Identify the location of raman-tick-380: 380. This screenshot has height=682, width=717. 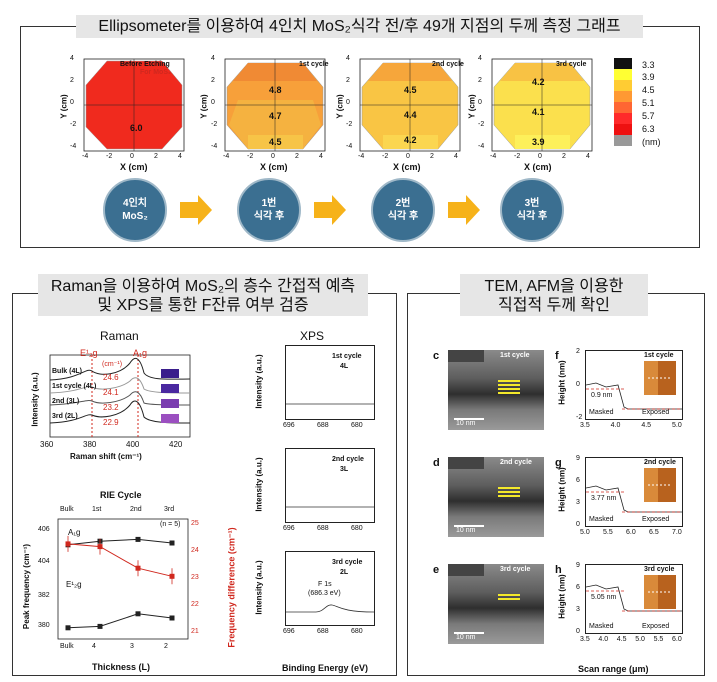
(90, 444).